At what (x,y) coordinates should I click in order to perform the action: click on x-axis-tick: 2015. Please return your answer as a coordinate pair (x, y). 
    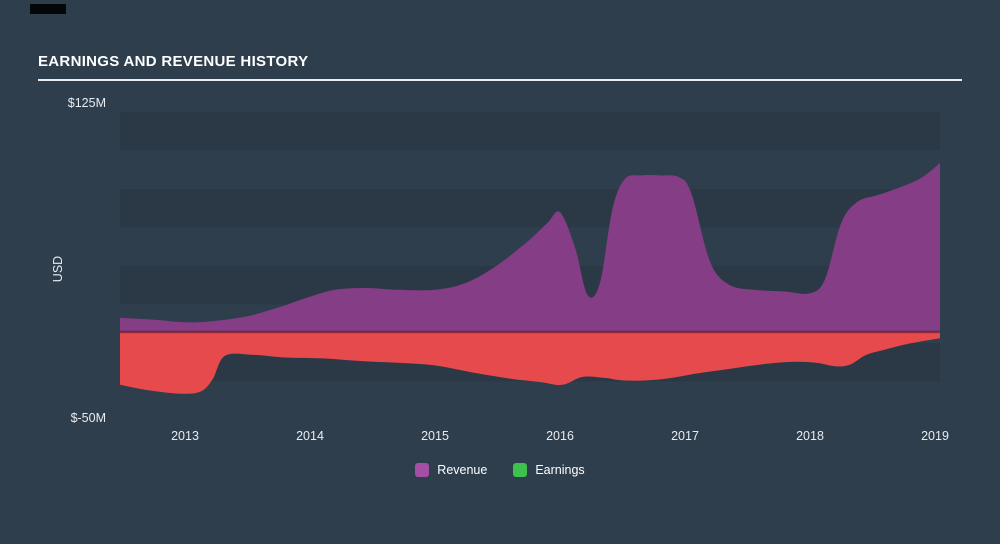
    Looking at the image, I should click on (435, 436).